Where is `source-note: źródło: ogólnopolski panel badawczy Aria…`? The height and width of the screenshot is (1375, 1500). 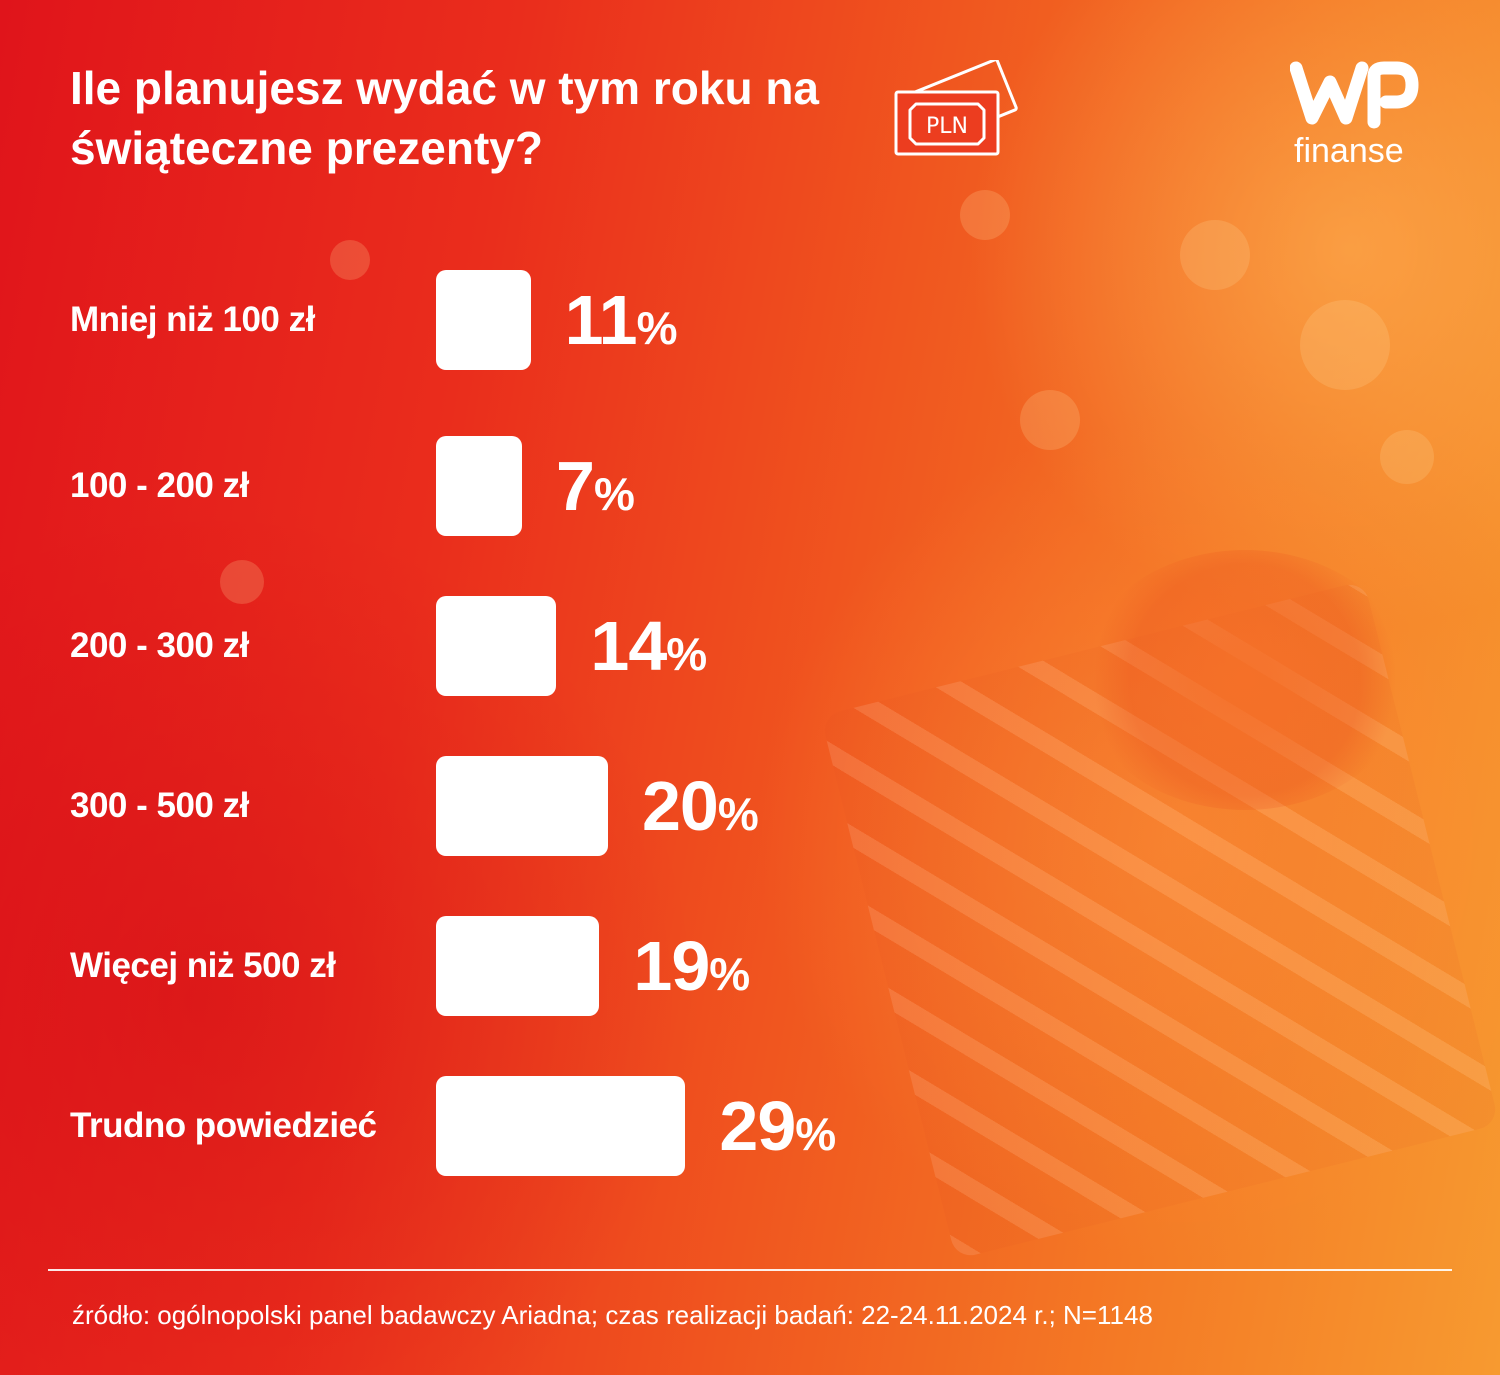 source-note: źródło: ogólnopolski panel badawczy Aria… is located at coordinates (612, 1315).